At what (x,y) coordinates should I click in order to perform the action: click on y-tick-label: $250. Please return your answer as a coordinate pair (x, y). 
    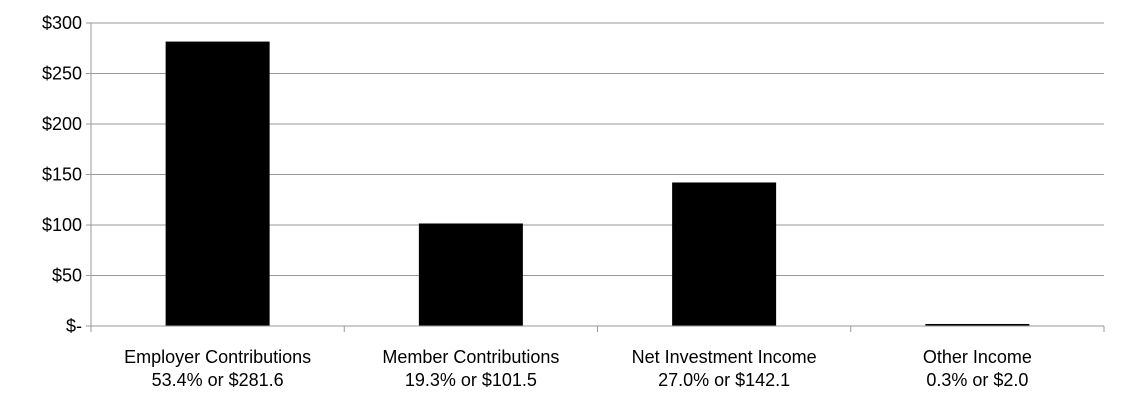
    Looking at the image, I should click on (62, 74).